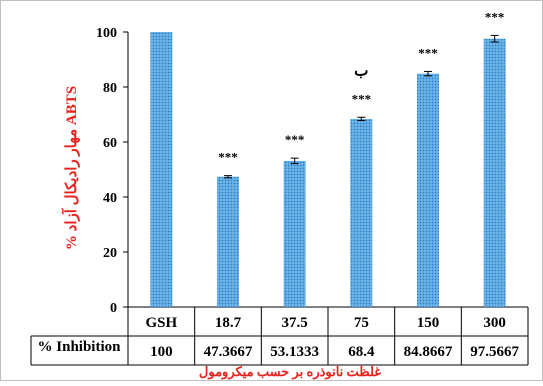 This screenshot has height=386, width=543. What do you see at coordinates (294, 352) in the screenshot?
I see `table-value: 53.1333` at bounding box center [294, 352].